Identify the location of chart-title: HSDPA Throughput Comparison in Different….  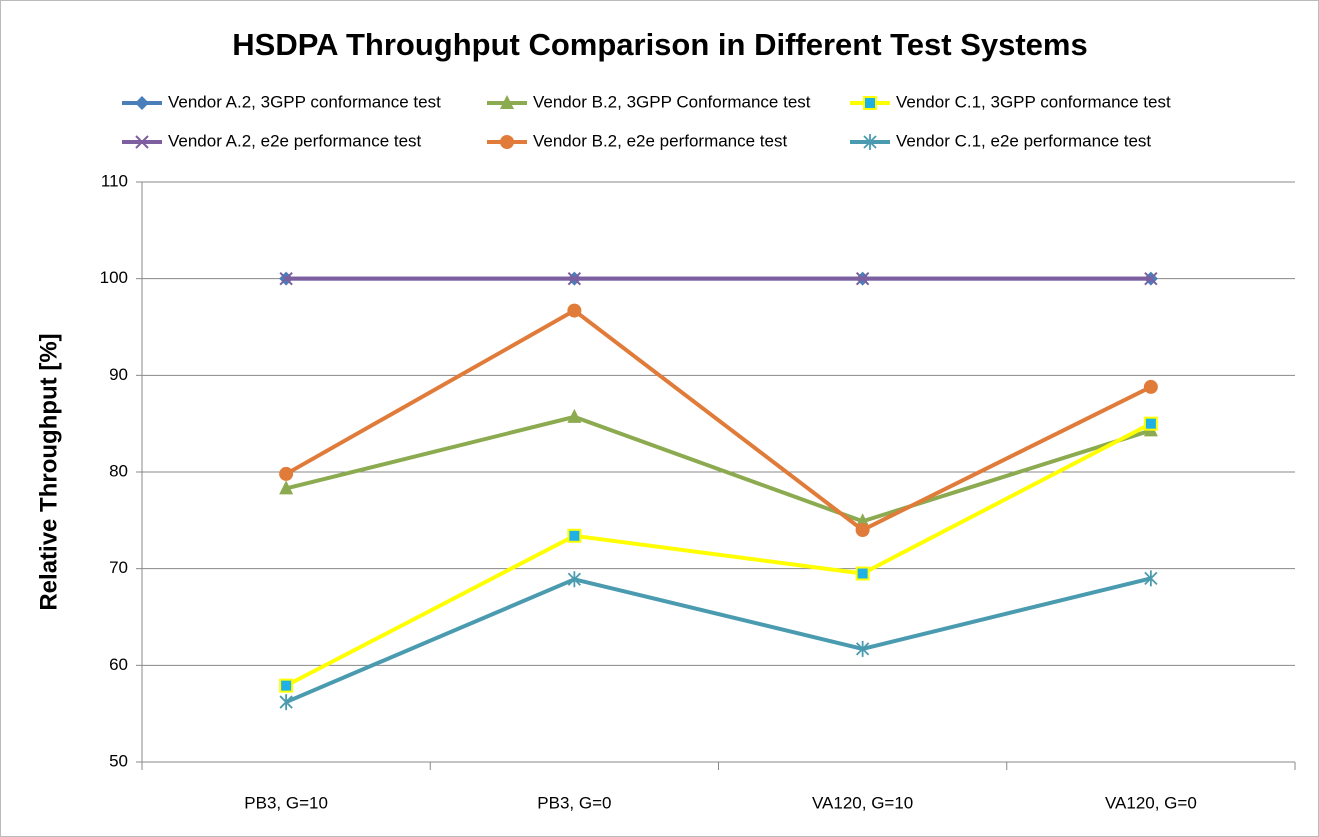
(659, 44).